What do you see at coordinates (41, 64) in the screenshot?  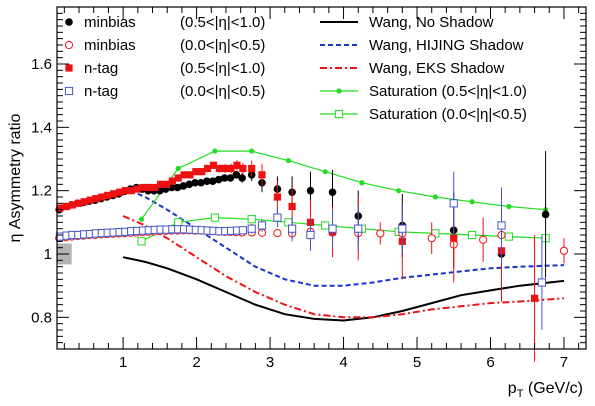 I see `y-tick-label: 1.6` at bounding box center [41, 64].